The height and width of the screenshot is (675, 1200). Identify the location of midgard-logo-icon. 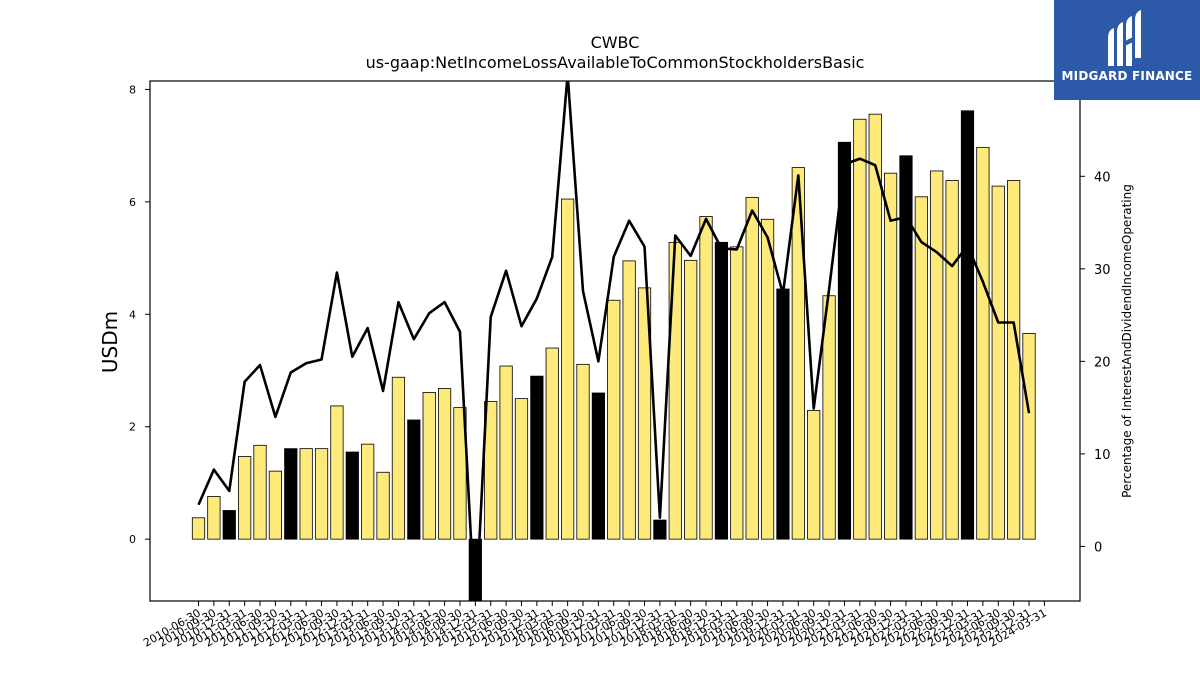
(1124, 38).